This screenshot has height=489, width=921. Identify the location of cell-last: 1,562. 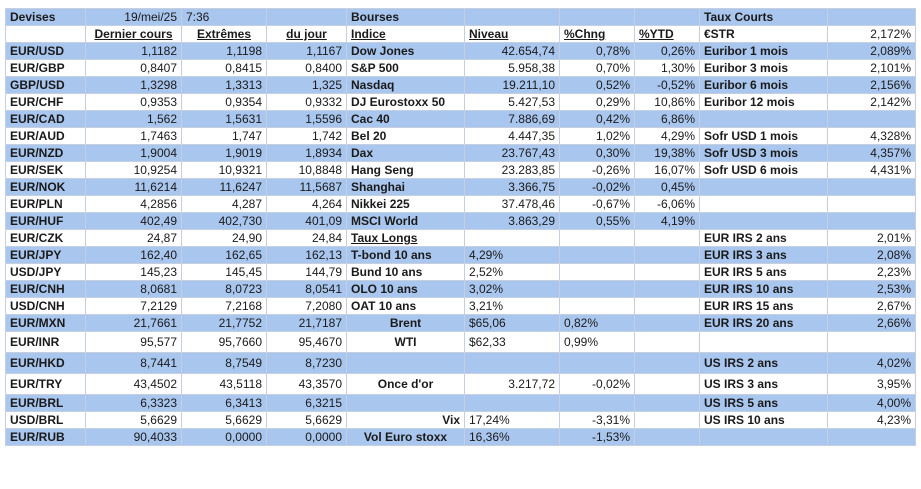
(133, 119).